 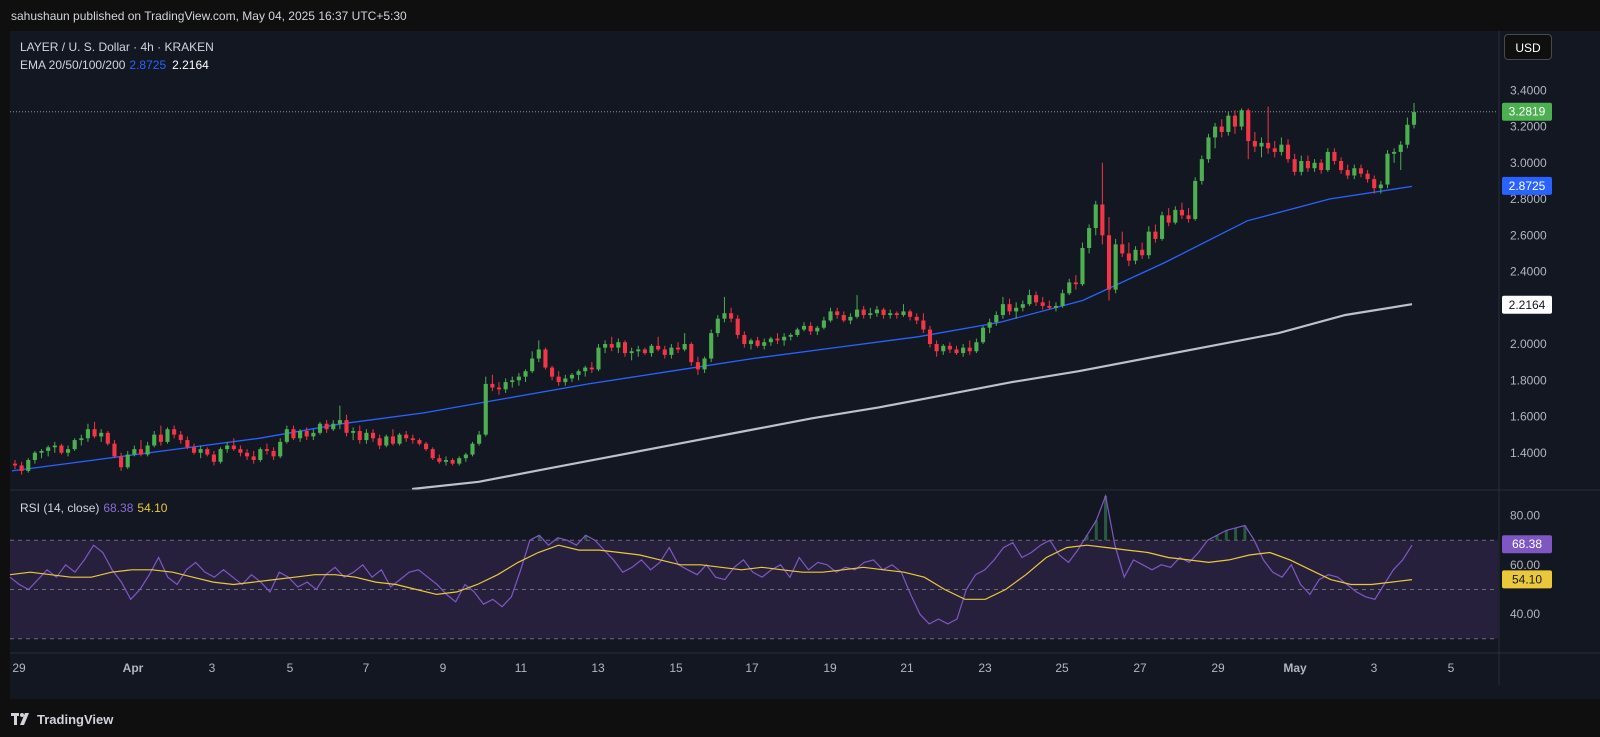 What do you see at coordinates (93, 508) in the screenshot?
I see `rsi-legend: RSI (14, close) 68.38 54.10` at bounding box center [93, 508].